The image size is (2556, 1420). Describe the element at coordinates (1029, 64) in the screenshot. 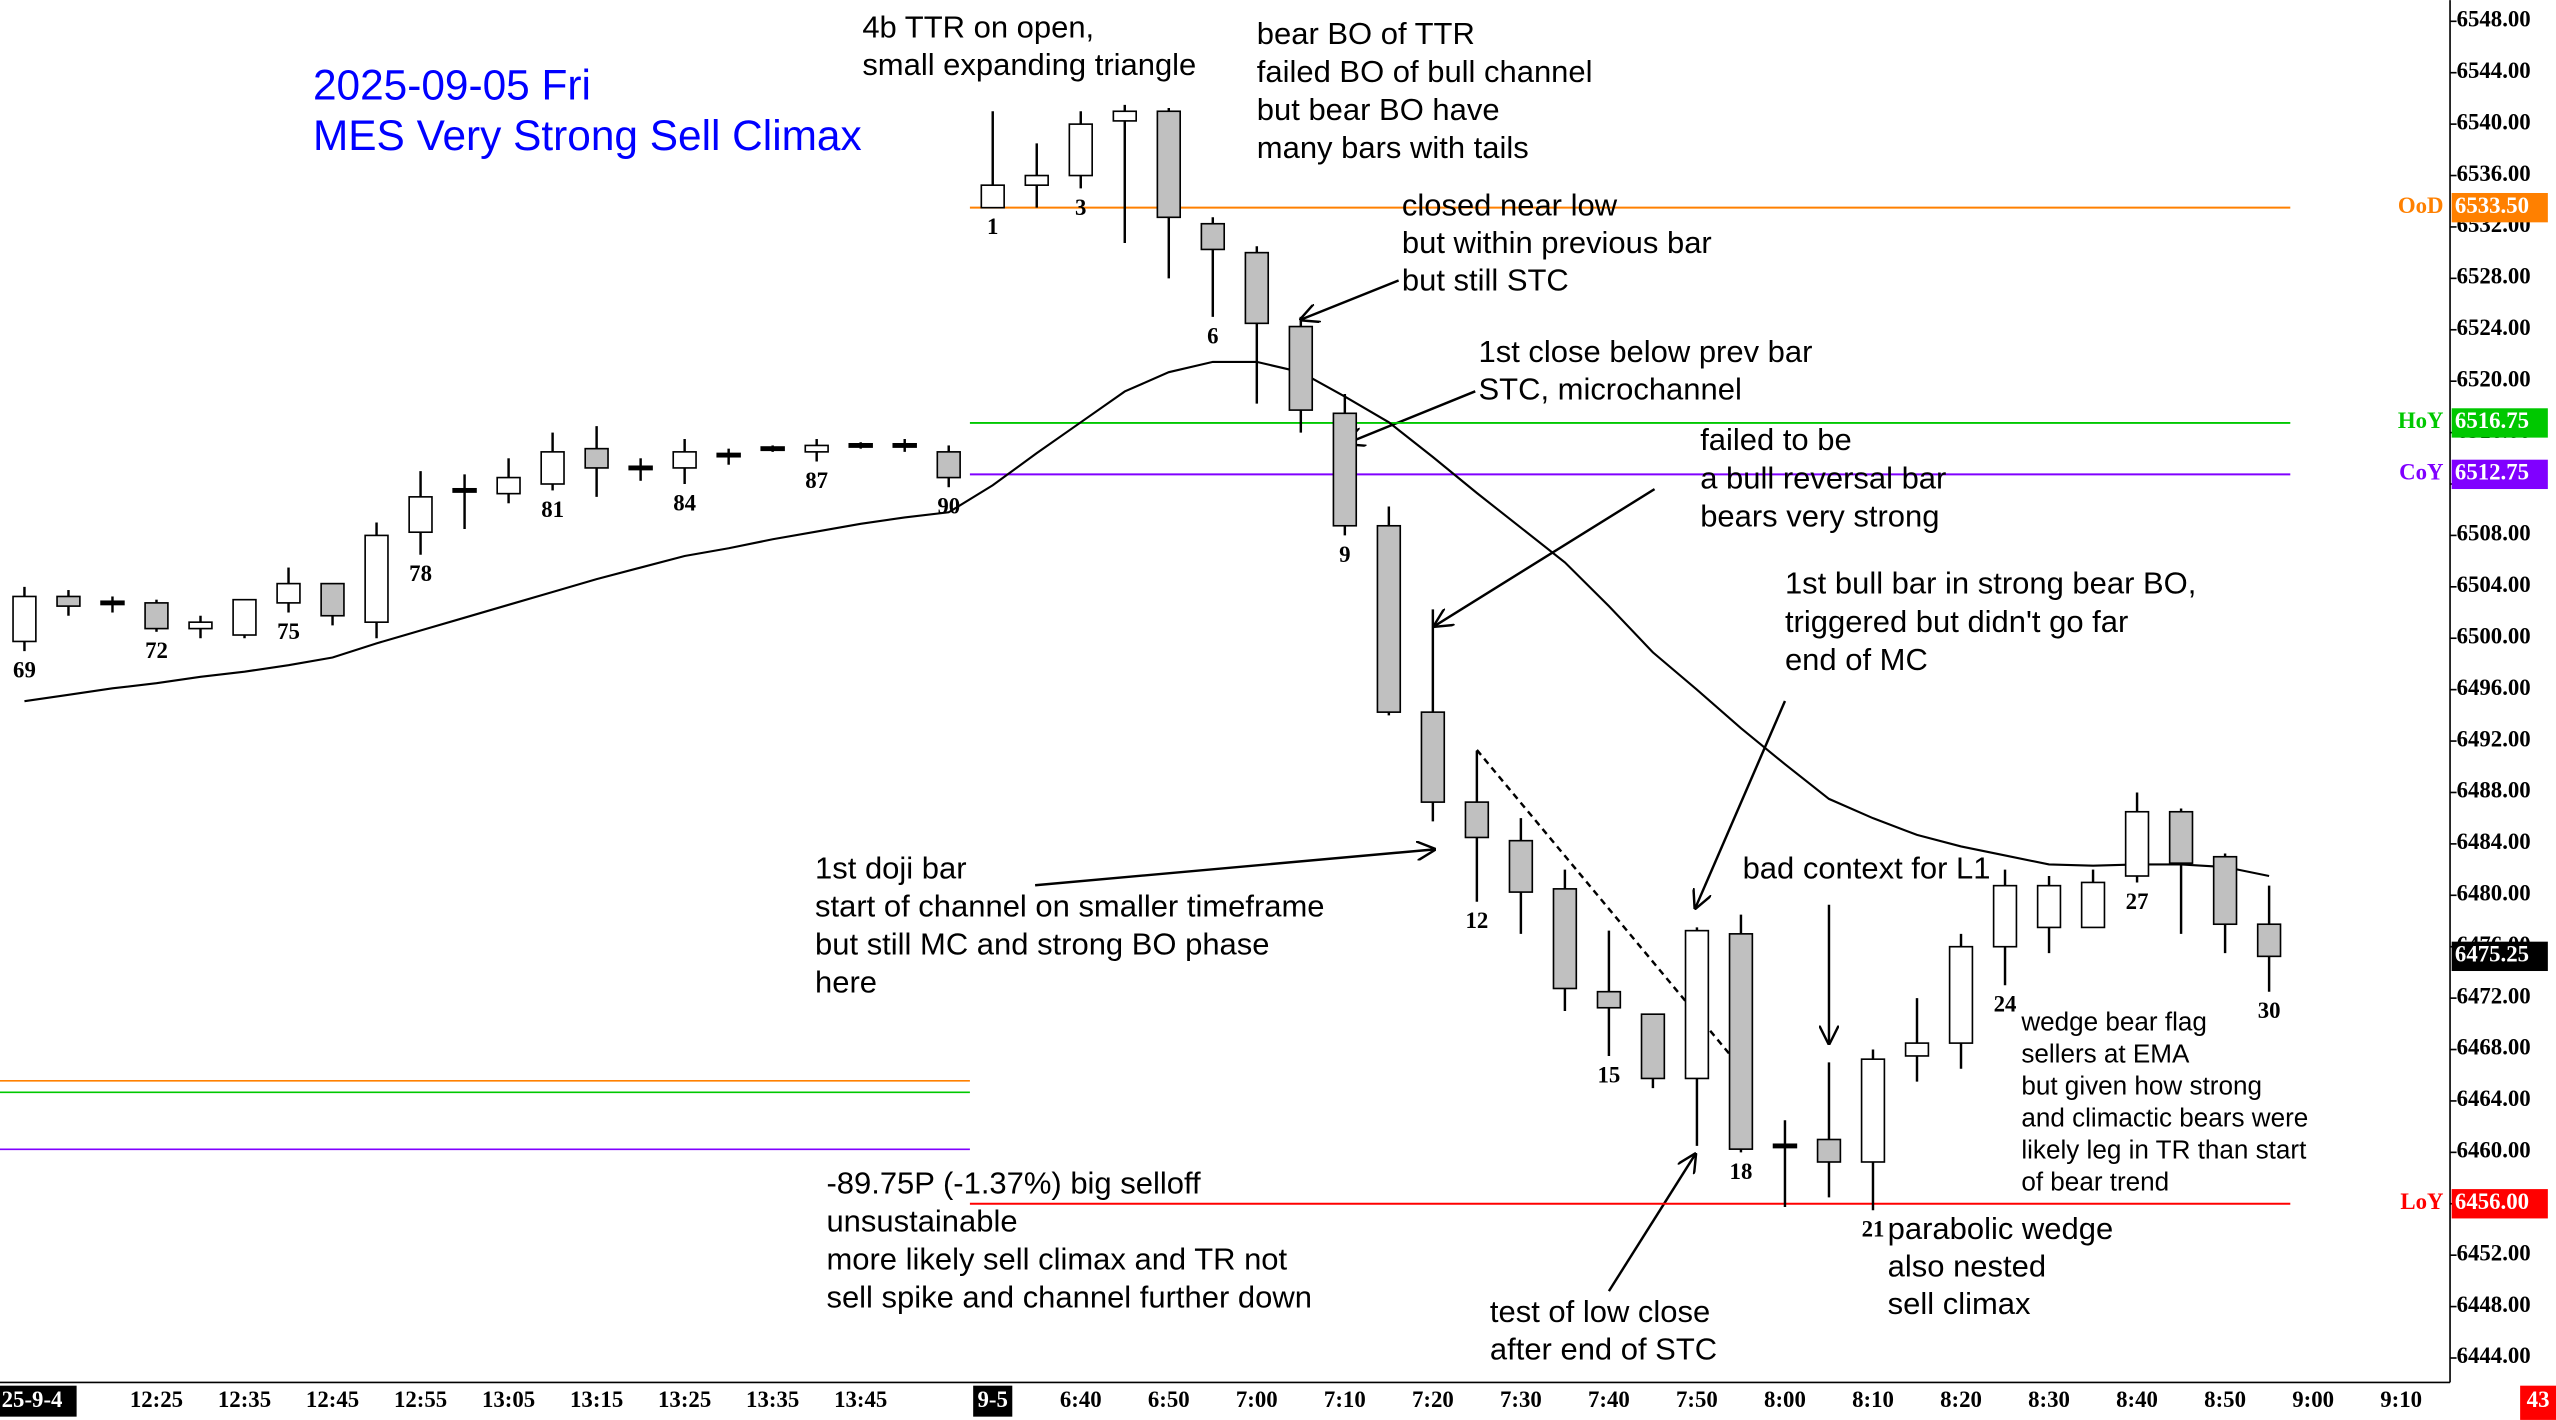

I see `annotation: small expanding triangle` at that location.